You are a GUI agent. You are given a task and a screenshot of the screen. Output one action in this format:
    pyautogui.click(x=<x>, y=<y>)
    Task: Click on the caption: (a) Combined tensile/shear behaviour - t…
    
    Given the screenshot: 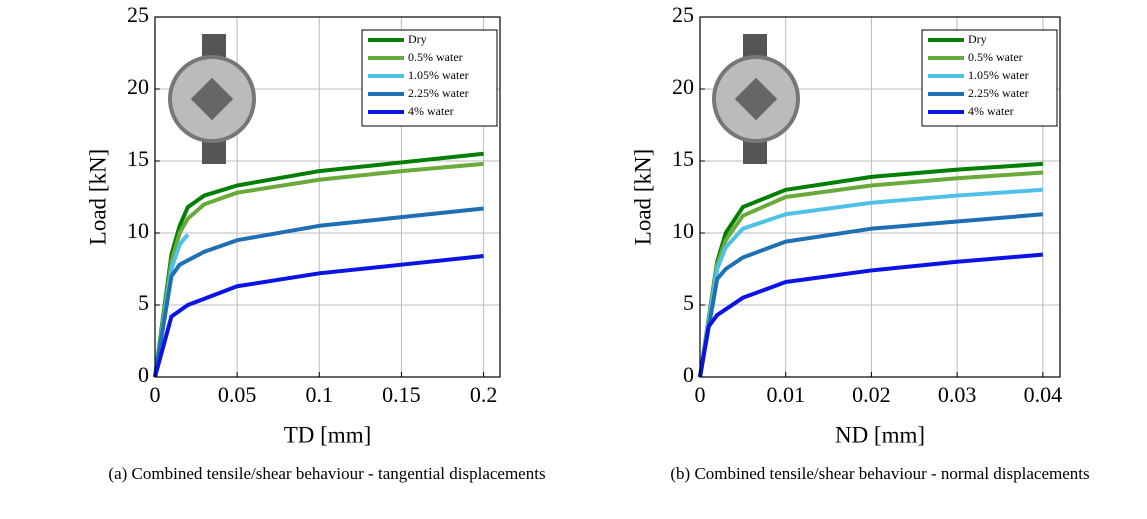 What is the action you would take?
    pyautogui.click(x=327, y=473)
    